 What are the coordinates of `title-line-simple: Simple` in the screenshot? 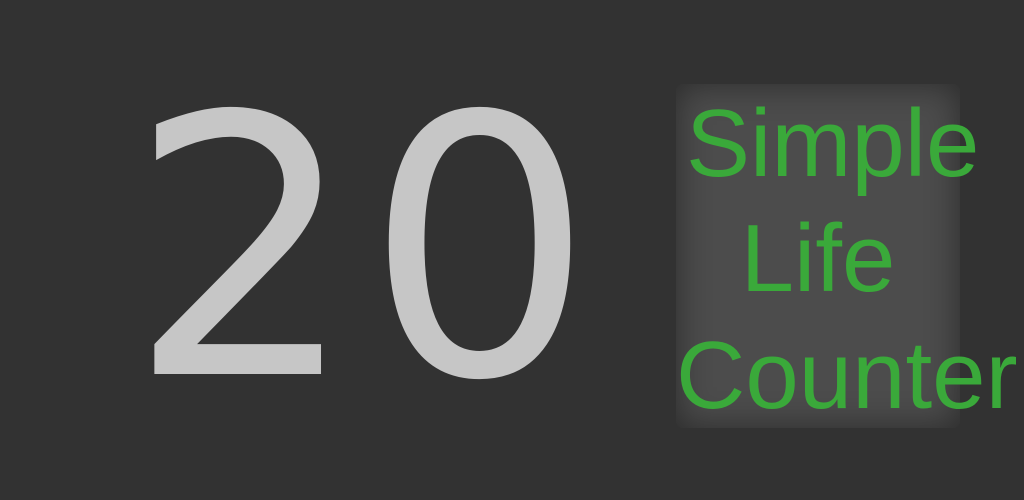 It's located at (833, 143).